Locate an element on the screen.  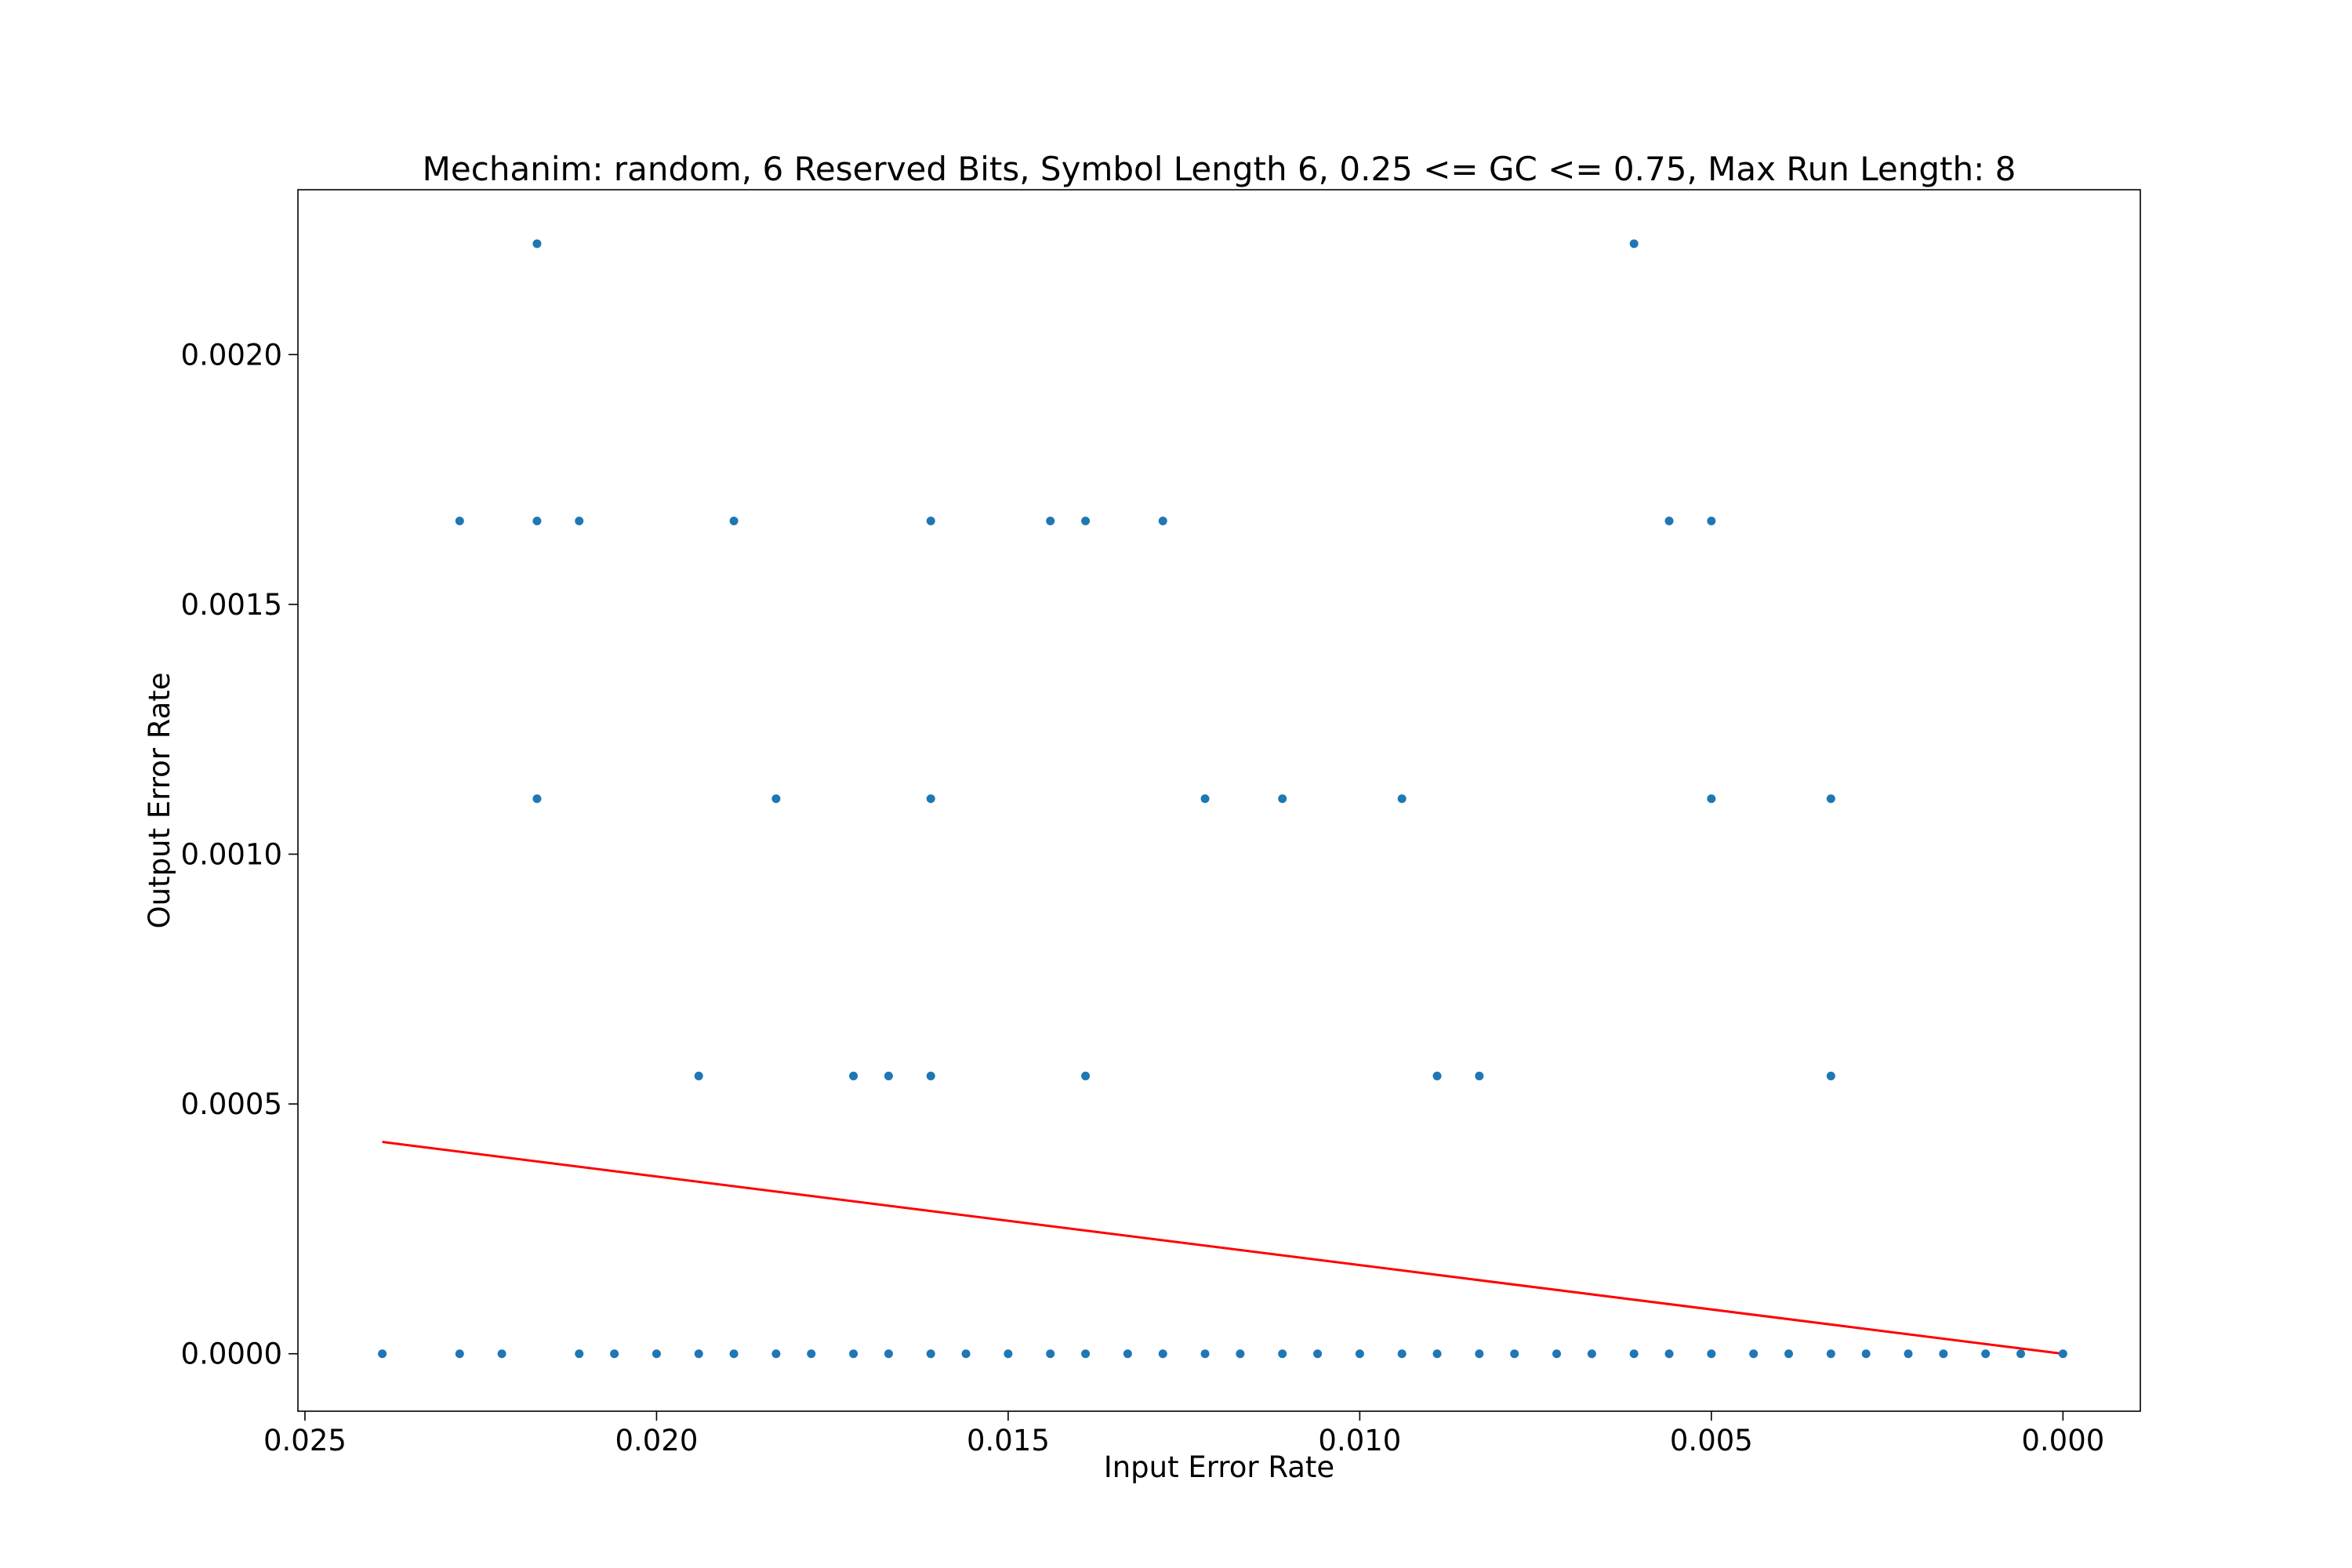
y-tick-label: 0.0020 is located at coordinates (231, 355).